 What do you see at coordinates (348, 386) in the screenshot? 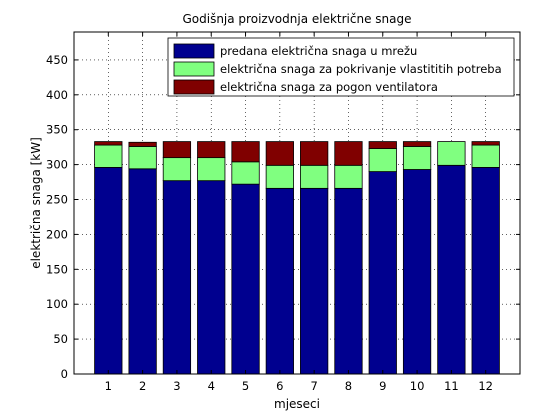
I see `x-tick-label: 8` at bounding box center [348, 386].